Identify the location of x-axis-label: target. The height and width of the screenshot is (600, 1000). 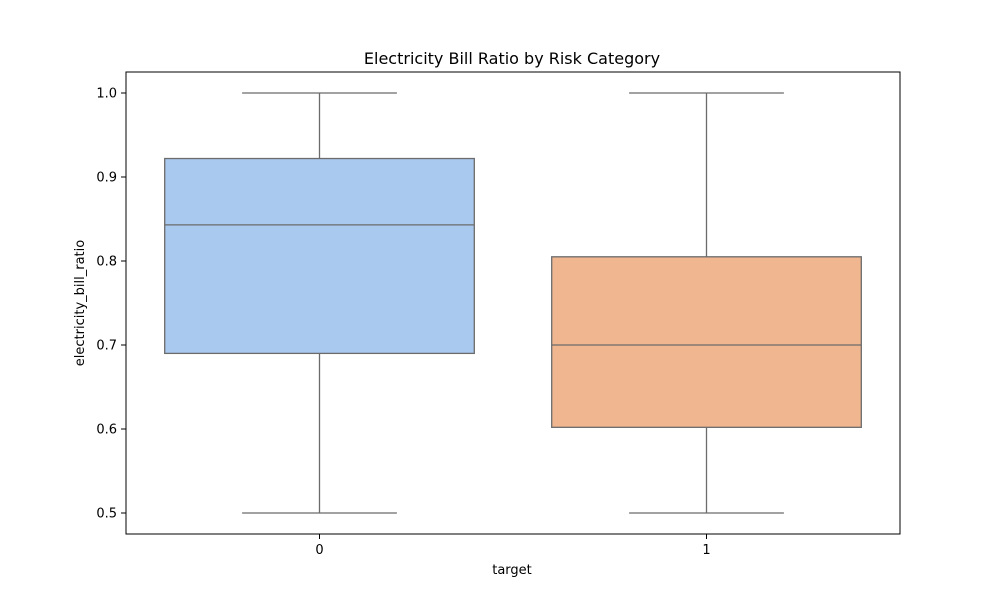
(512, 570).